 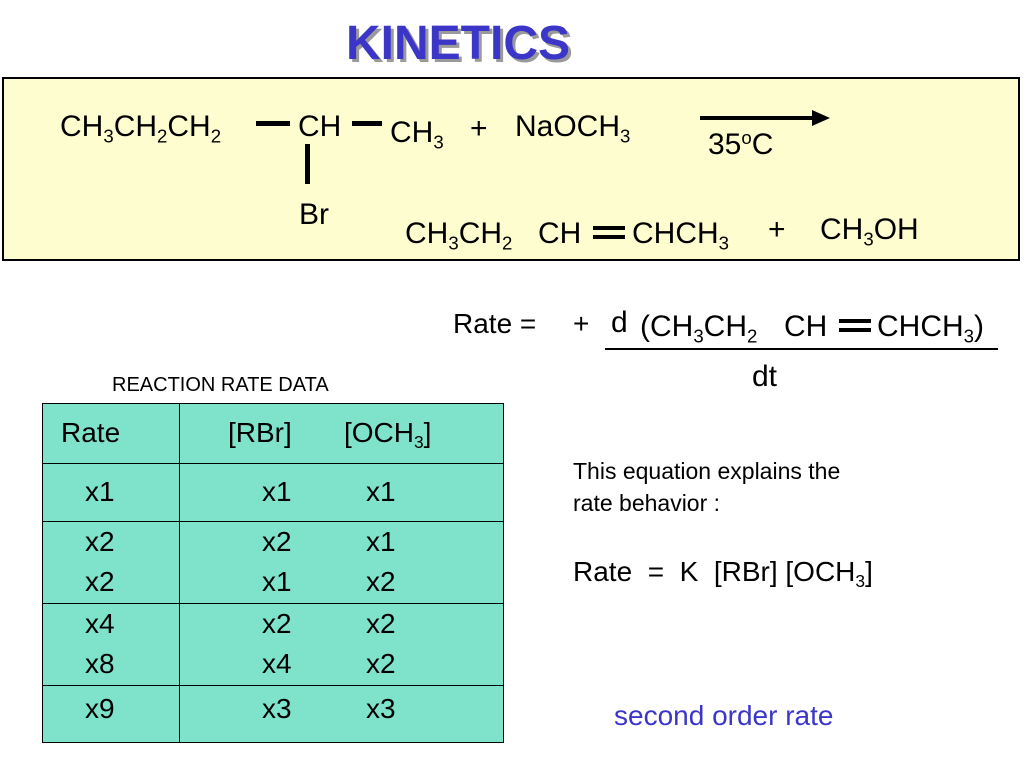 I want to click on rate-numerator-species-left: (CH3CH2, so click(x=699, y=328).